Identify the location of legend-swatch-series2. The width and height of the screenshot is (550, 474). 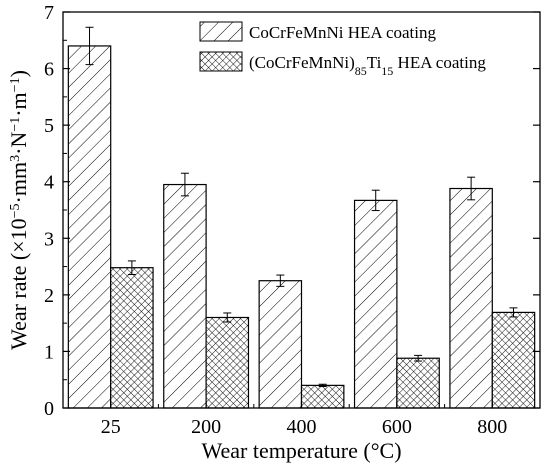
(221, 61).